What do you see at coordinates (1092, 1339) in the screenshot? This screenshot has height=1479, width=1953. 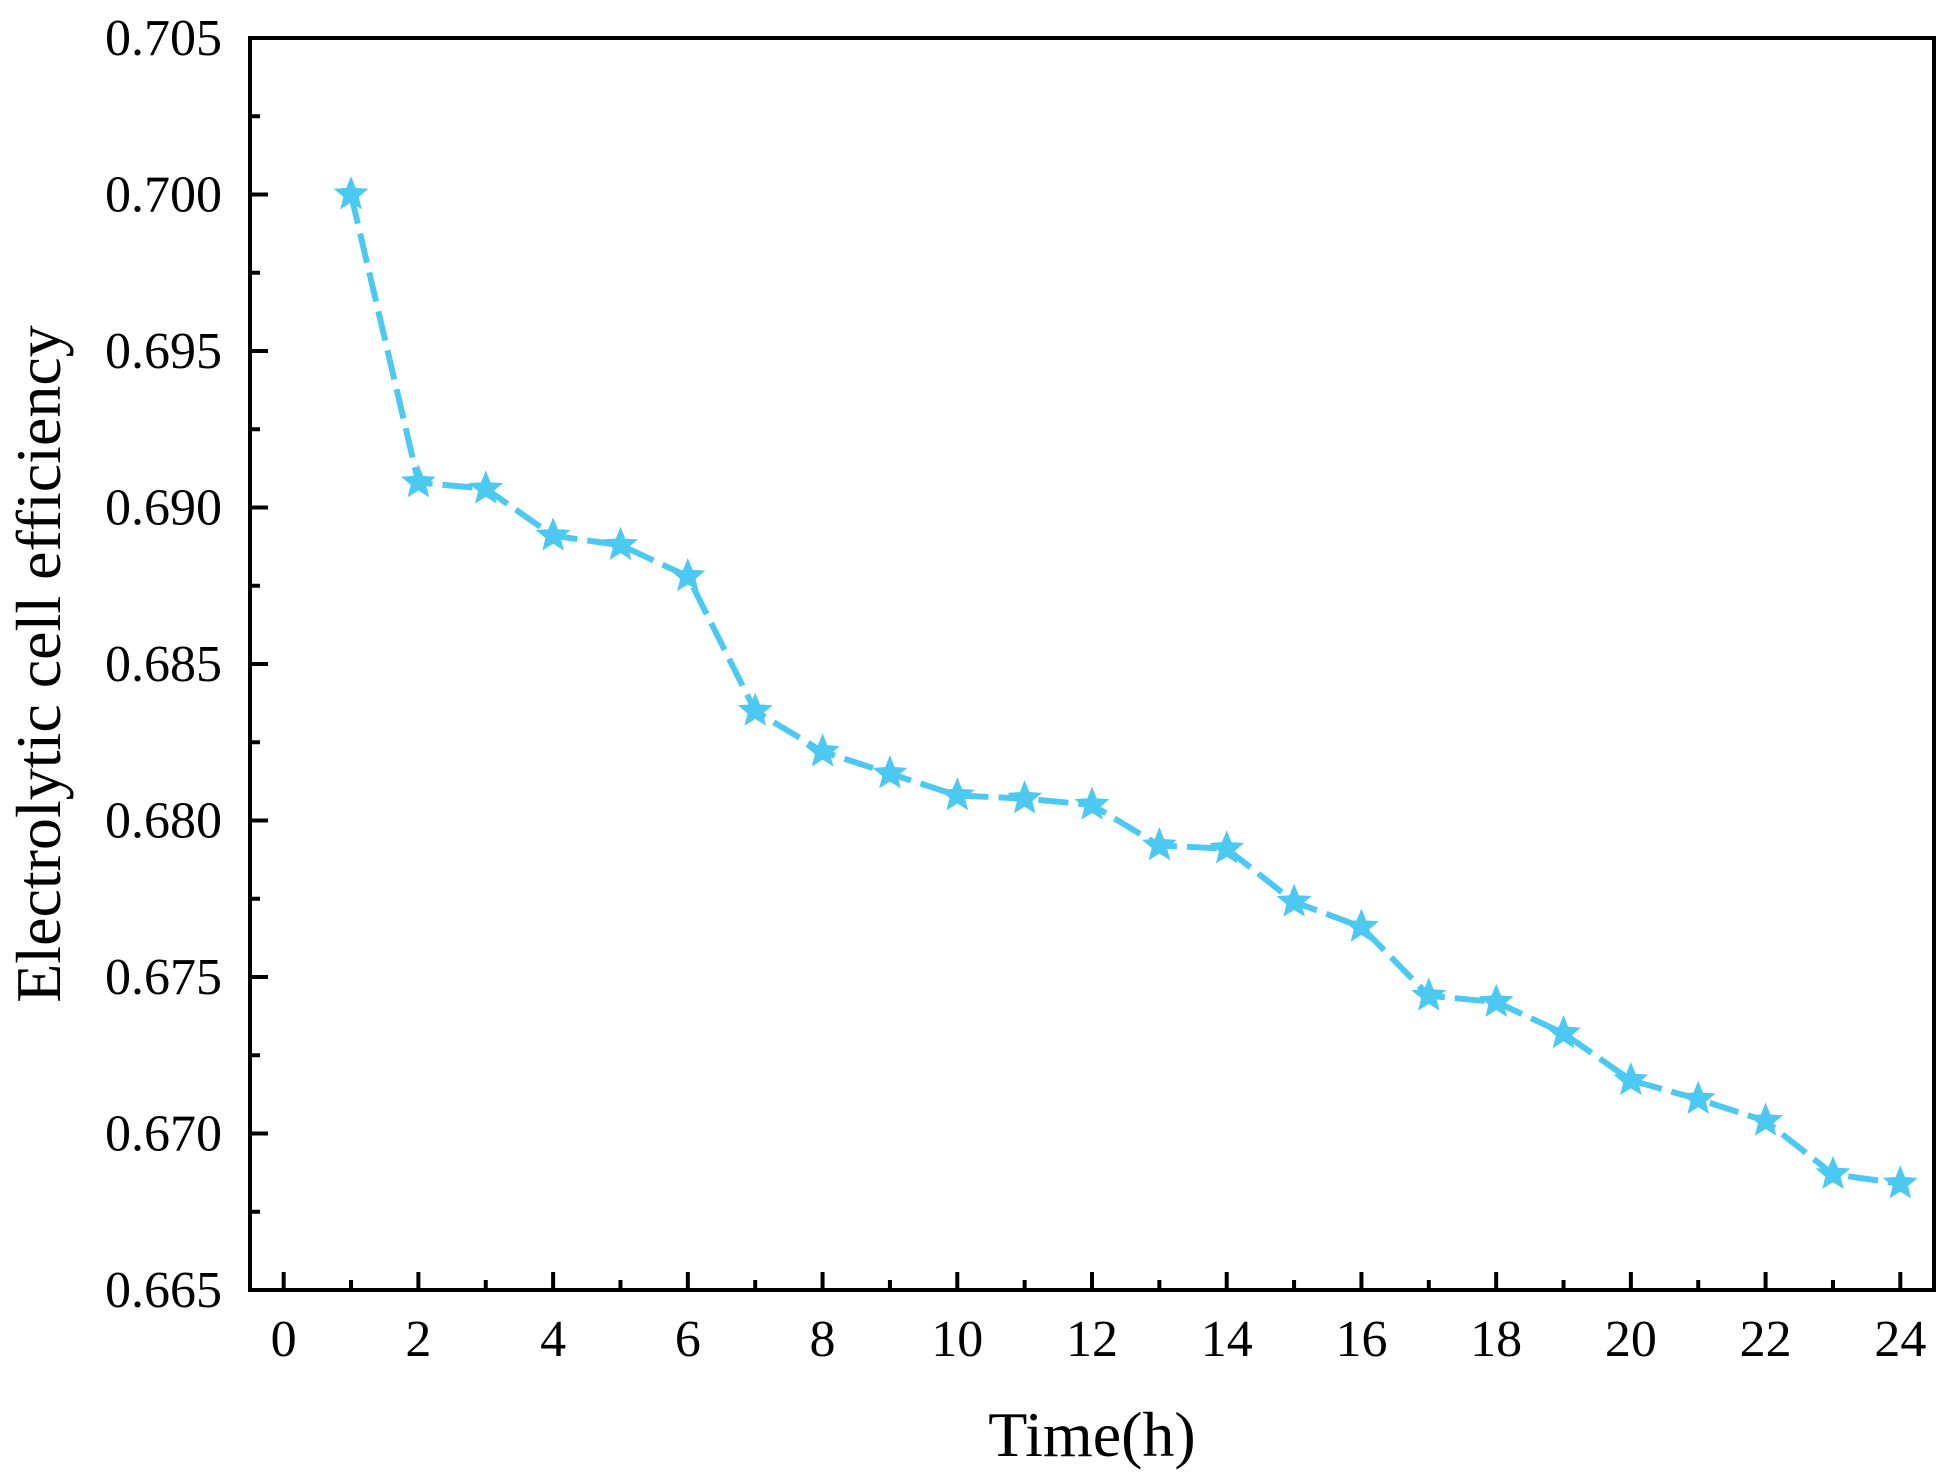 I see `x-tick-label: 12` at bounding box center [1092, 1339].